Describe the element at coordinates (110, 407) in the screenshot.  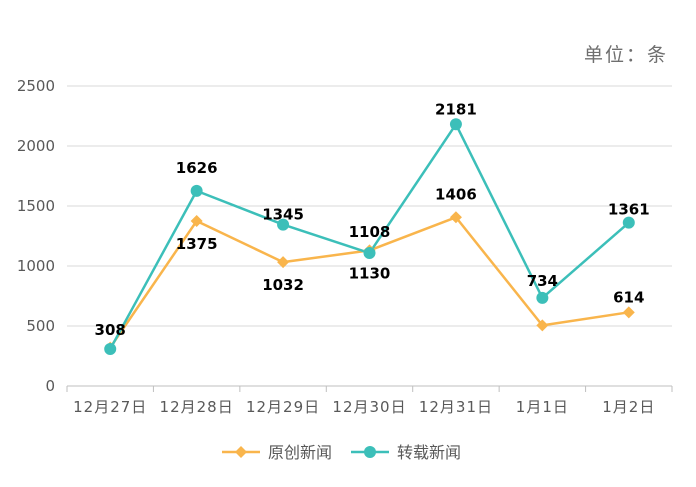
I see `x-tick-label: 12月27日` at that location.